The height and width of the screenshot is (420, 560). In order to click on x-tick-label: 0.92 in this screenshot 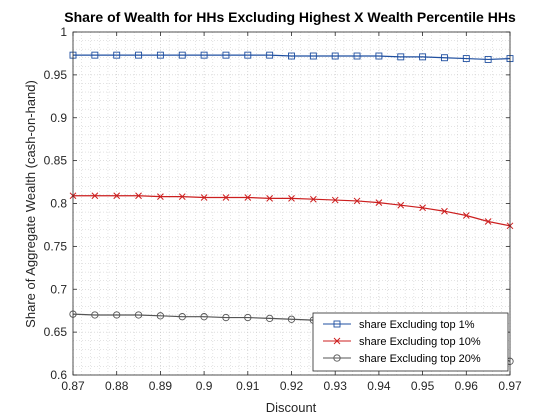, I will do `click(292, 386)`.